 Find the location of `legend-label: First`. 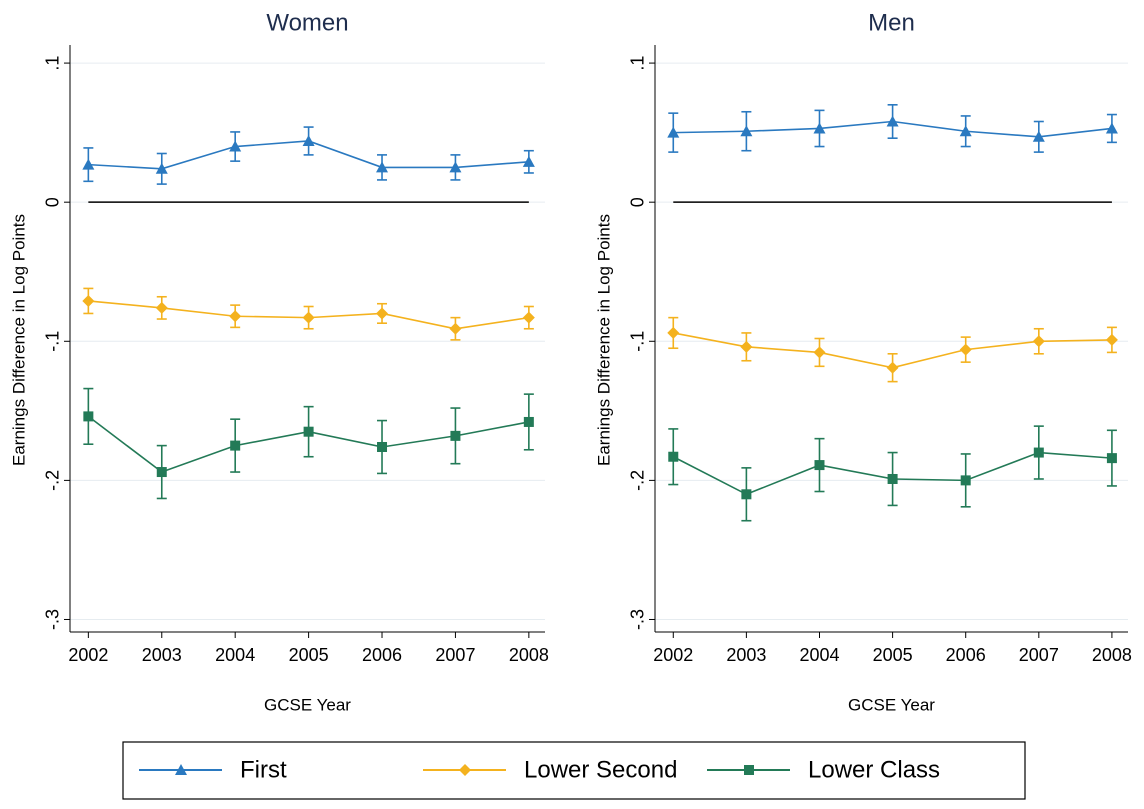

legend-label: First is located at coordinates (263, 769).